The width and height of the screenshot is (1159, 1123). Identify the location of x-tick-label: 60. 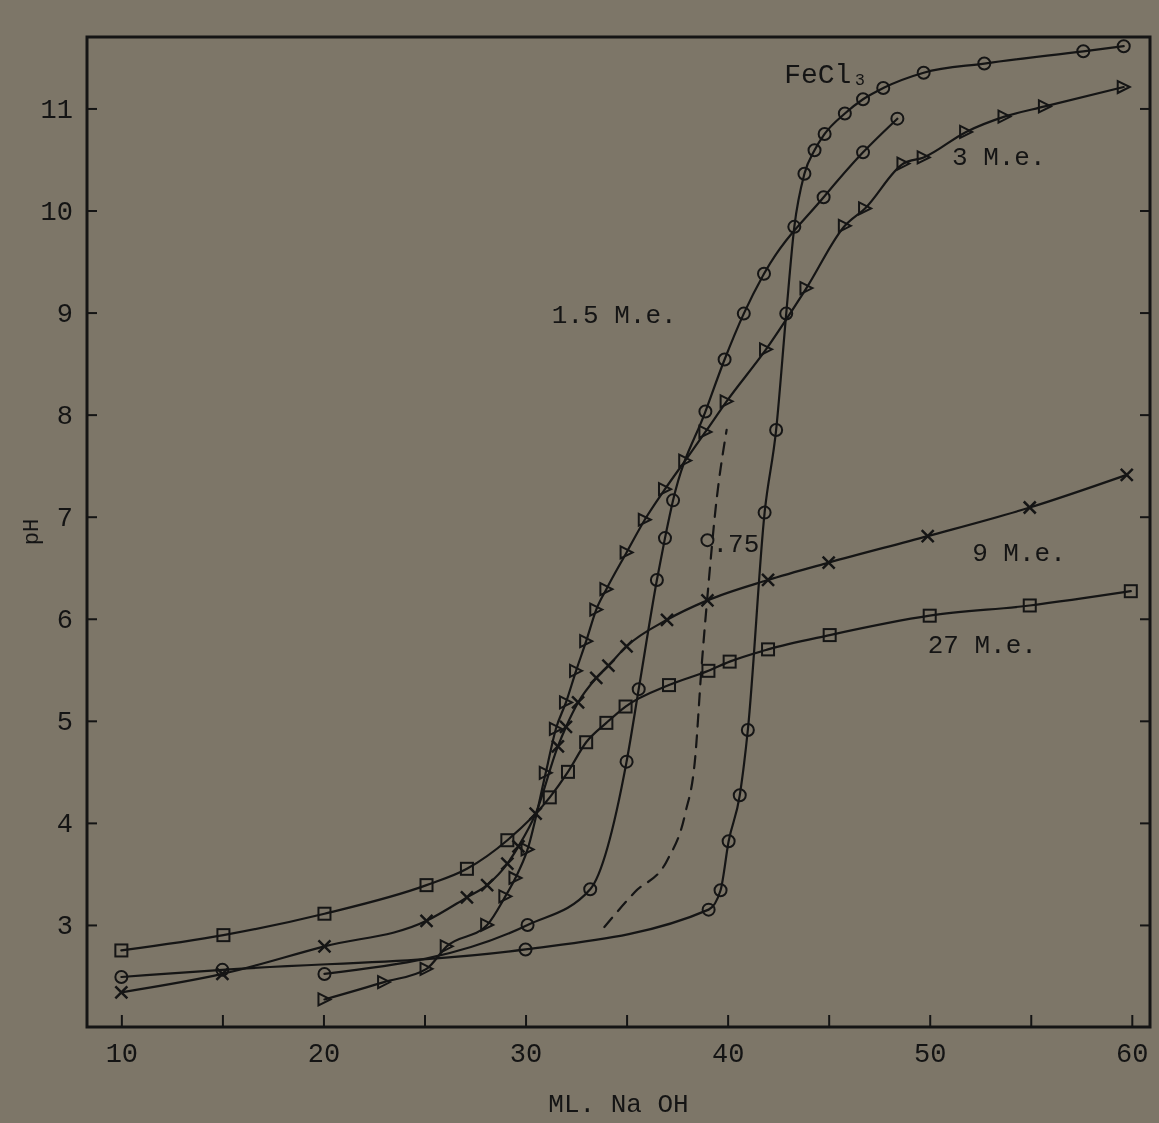
(1132, 1055).